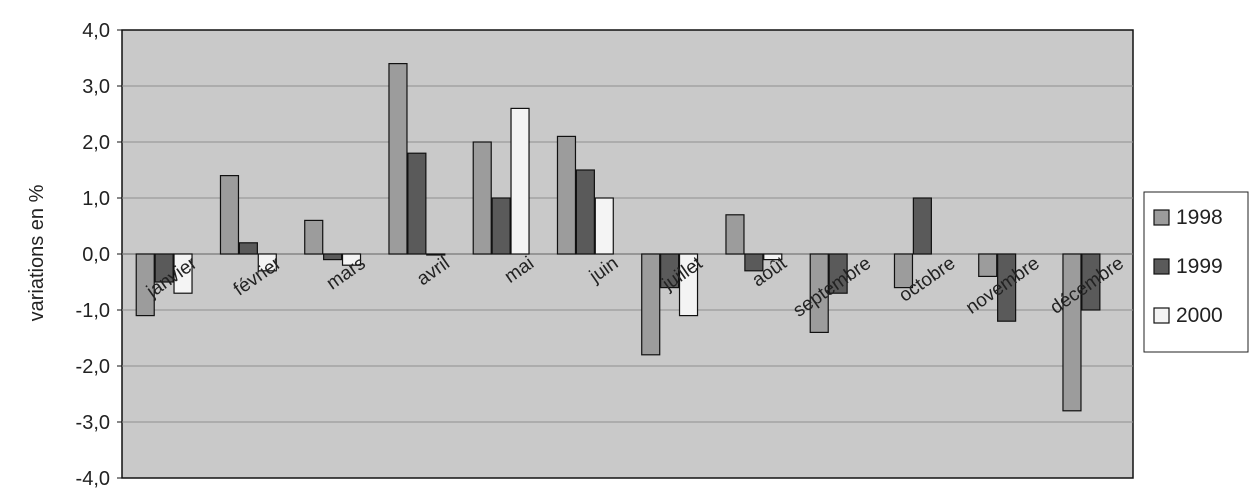 The height and width of the screenshot is (495, 1249). I want to click on y-axis-label: variations en %, so click(37, 252).